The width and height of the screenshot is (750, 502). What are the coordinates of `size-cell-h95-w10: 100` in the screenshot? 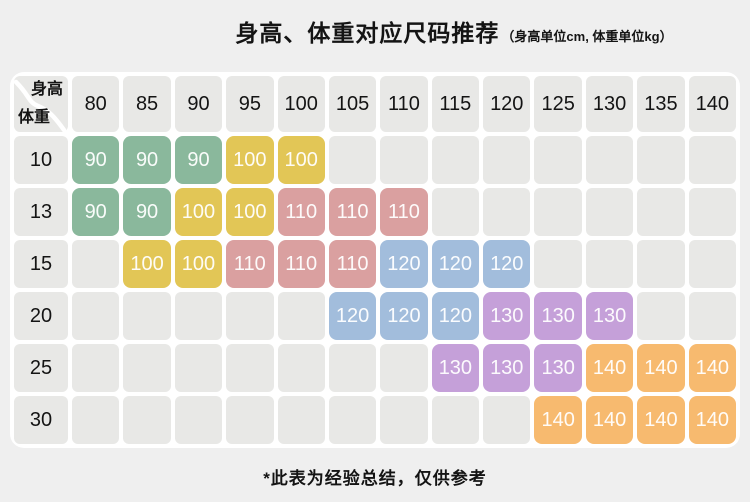 It's located at (250, 160).